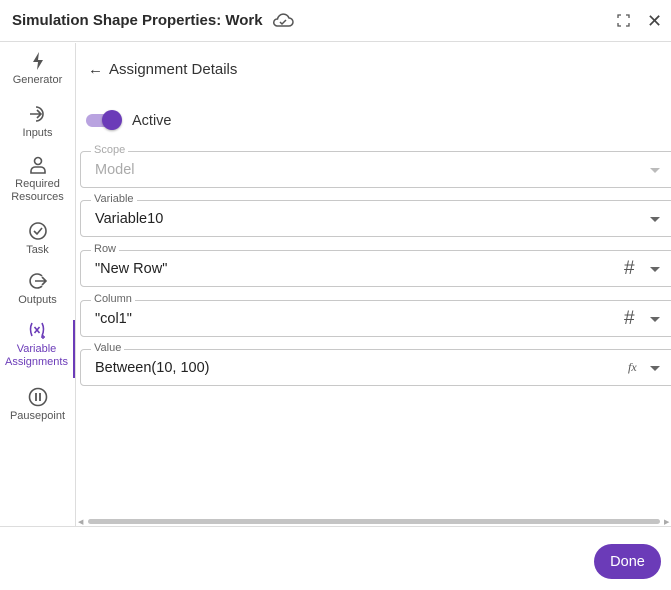 This screenshot has width=671, height=590. Describe the element at coordinates (37, 330) in the screenshot. I see `variable-icon` at that location.